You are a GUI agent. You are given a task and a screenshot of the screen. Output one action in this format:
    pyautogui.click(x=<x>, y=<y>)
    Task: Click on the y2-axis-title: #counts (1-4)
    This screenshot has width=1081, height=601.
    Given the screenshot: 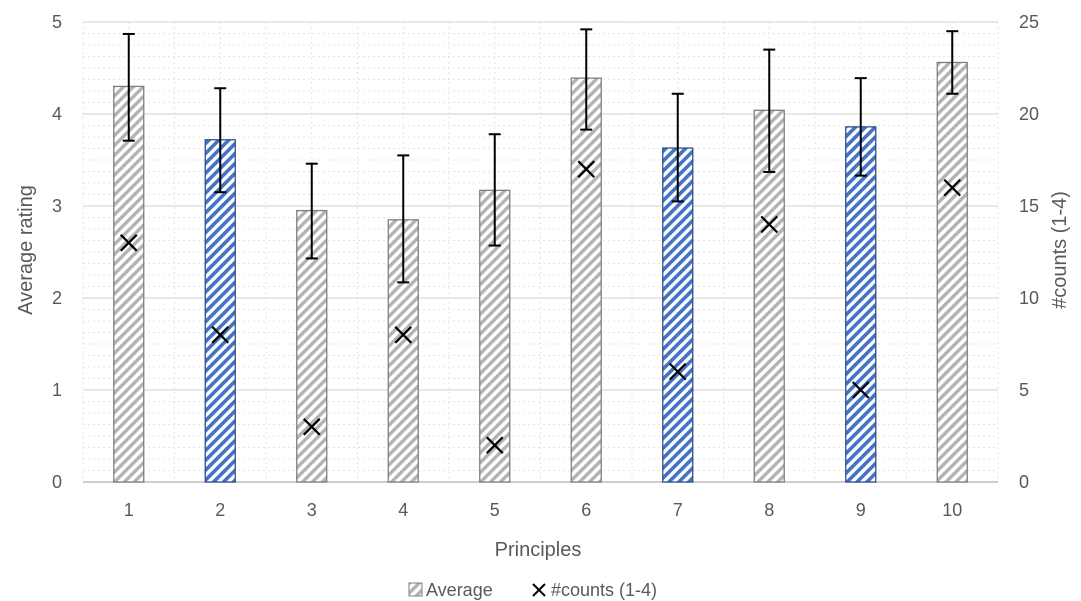 What is the action you would take?
    pyautogui.click(x=1060, y=250)
    